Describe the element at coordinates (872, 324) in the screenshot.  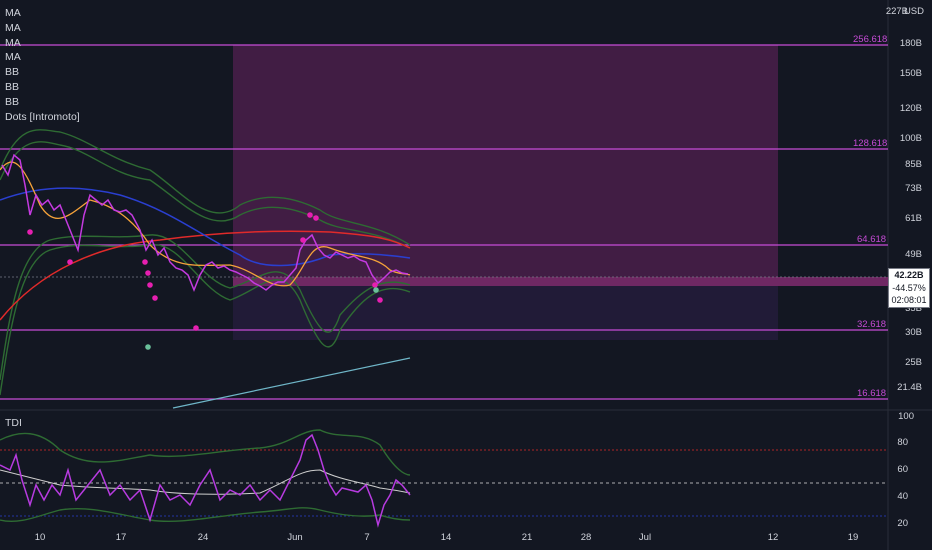
I see `fib-level-label: 32.618` at that location.